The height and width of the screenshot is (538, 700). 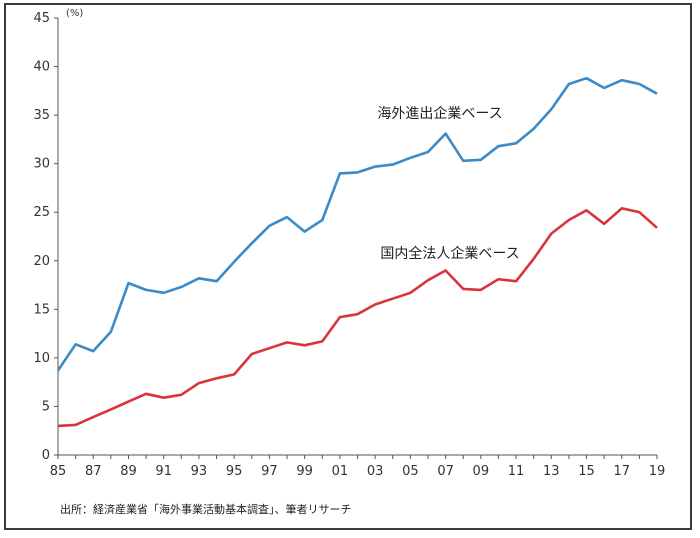 I want to click on y-tick-label: 40, so click(x=41, y=67).